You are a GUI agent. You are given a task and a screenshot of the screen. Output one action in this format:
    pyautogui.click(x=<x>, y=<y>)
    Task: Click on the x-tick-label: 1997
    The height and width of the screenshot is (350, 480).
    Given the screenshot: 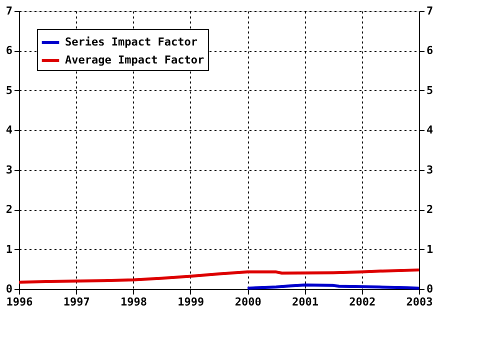 What is the action you would take?
    pyautogui.click(x=76, y=302)
    